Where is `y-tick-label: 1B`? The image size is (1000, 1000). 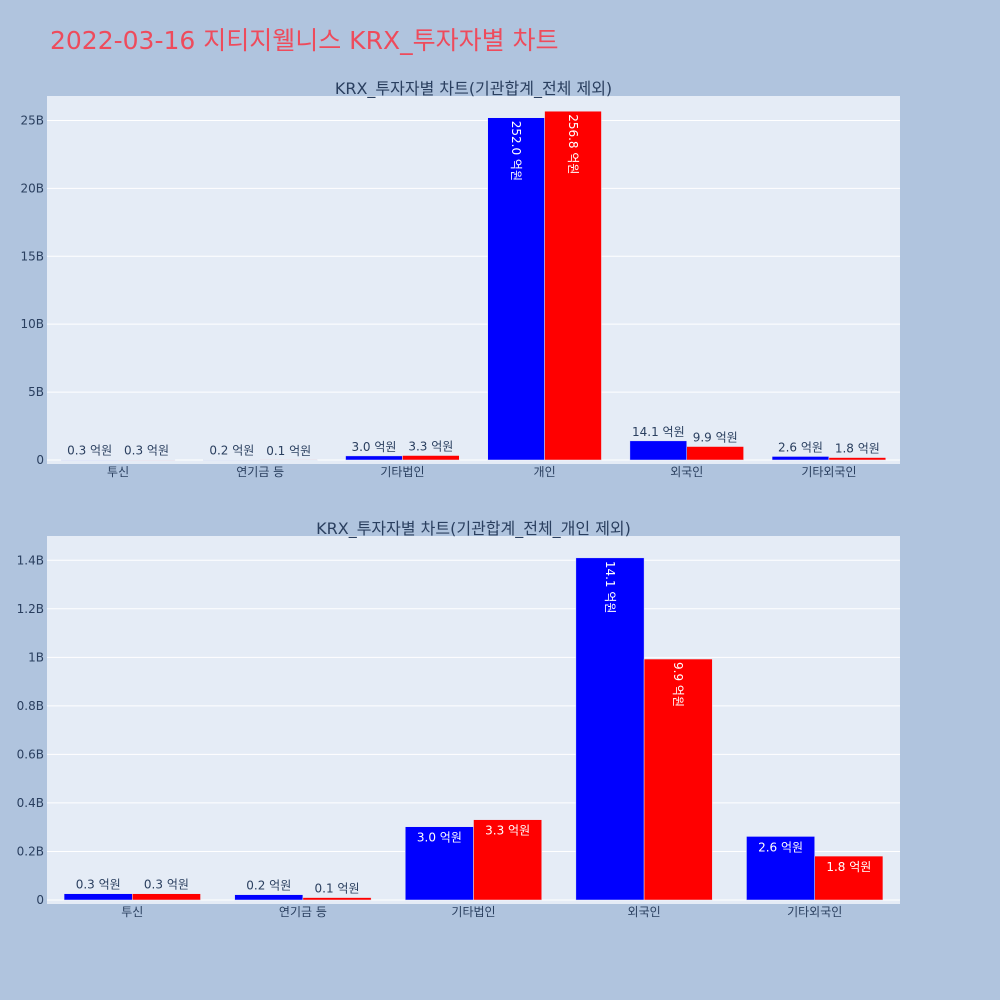
y-tick-label: 1B is located at coordinates (36, 657).